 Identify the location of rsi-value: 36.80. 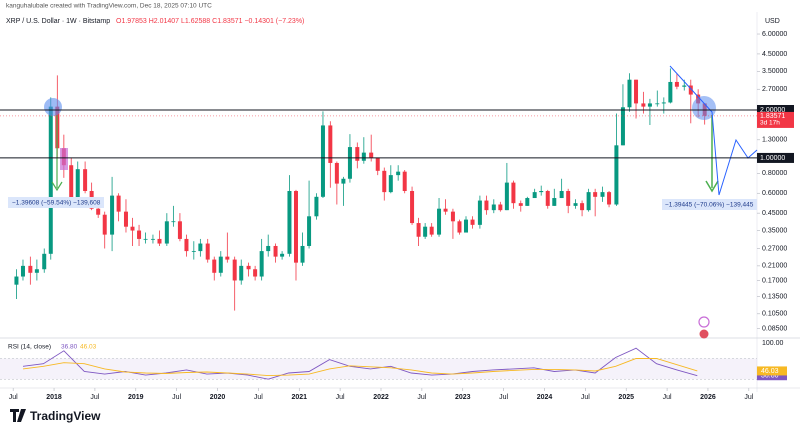
(69, 347).